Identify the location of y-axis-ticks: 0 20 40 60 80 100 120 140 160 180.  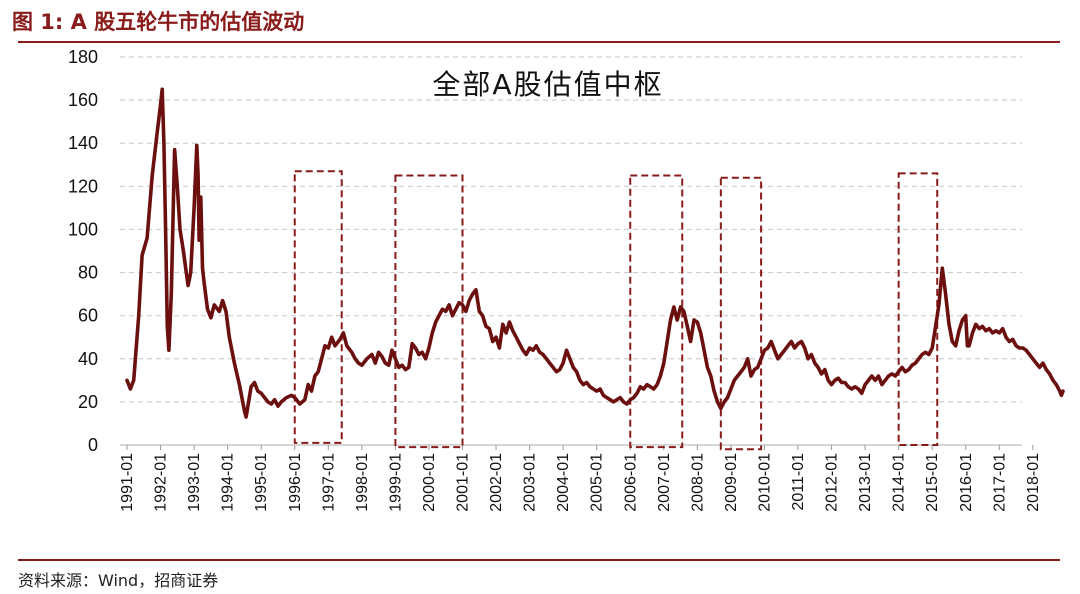
(83, 251).